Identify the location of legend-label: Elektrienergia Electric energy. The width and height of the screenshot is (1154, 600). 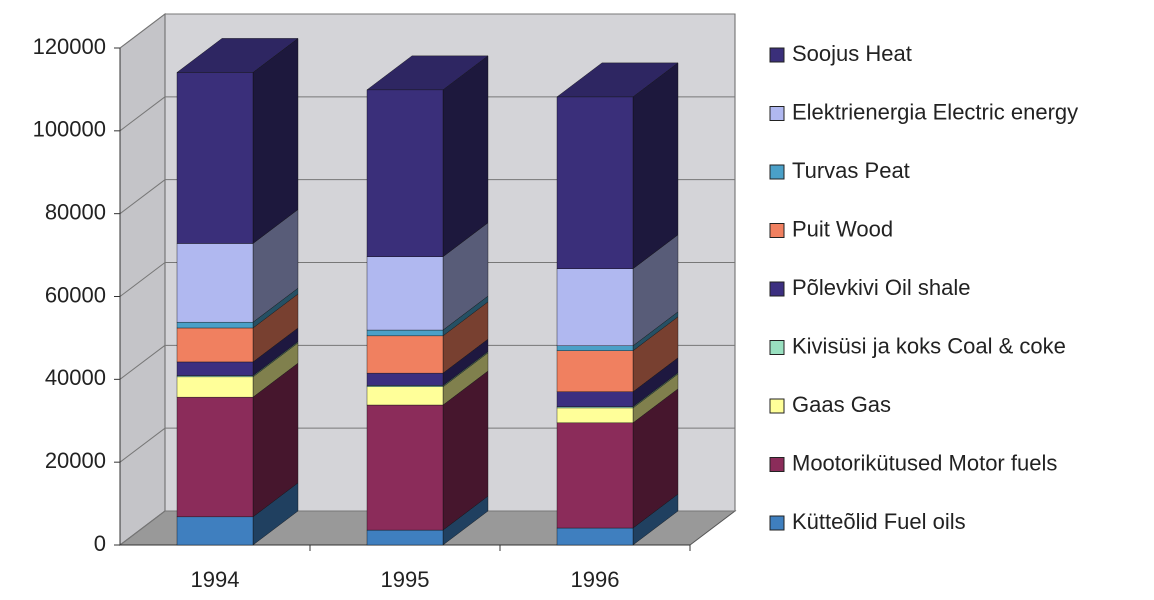
(935, 111).